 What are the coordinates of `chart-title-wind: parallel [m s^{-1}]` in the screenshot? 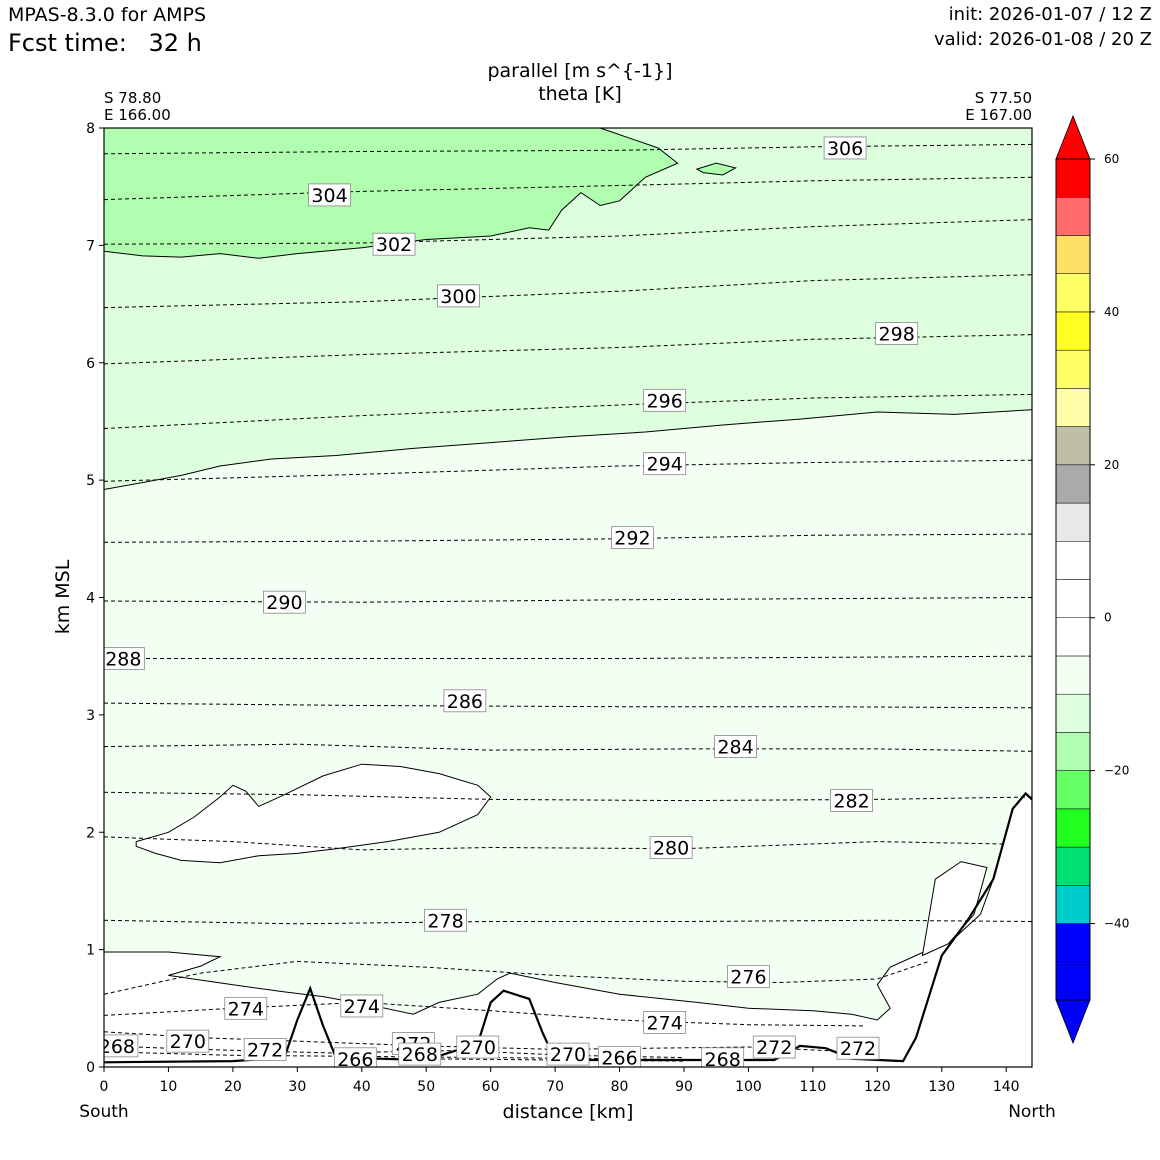 It's located at (580, 71).